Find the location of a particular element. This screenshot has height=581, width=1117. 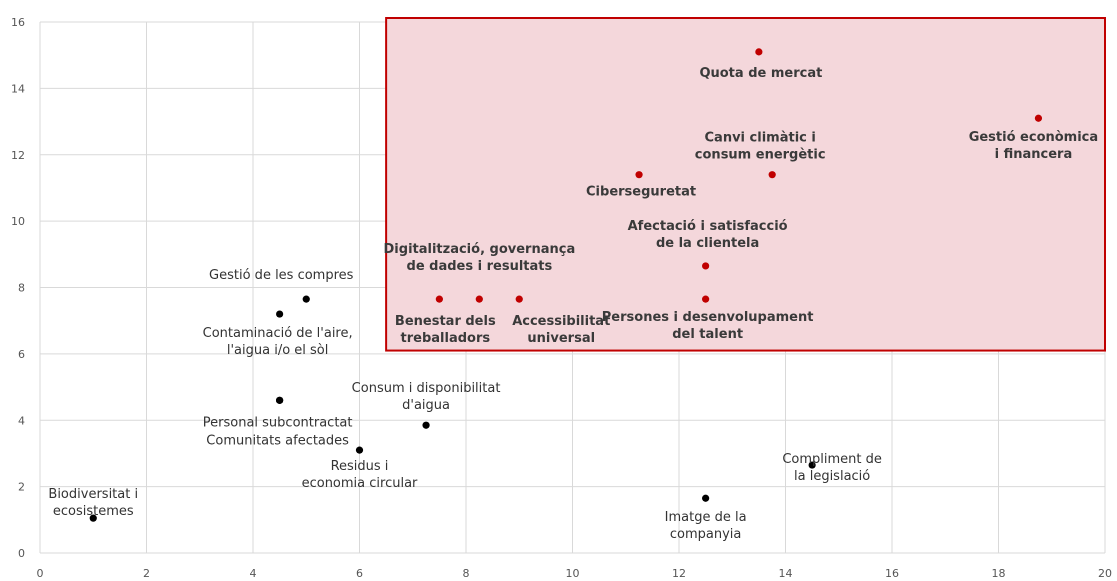

point-label: Comunitats afectades is located at coordinates (277, 440).